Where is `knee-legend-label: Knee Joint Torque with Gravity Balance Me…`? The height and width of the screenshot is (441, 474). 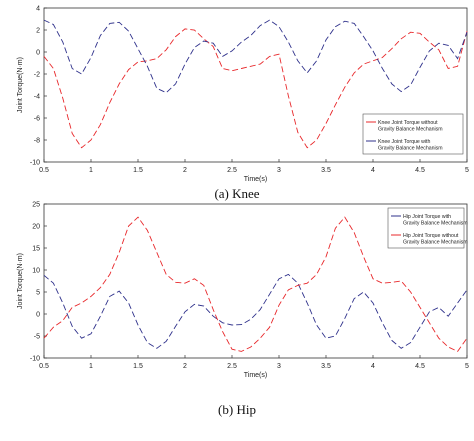 knee-legend-label: Knee Joint Torque with Gravity Balance Me… is located at coordinates (410, 145).